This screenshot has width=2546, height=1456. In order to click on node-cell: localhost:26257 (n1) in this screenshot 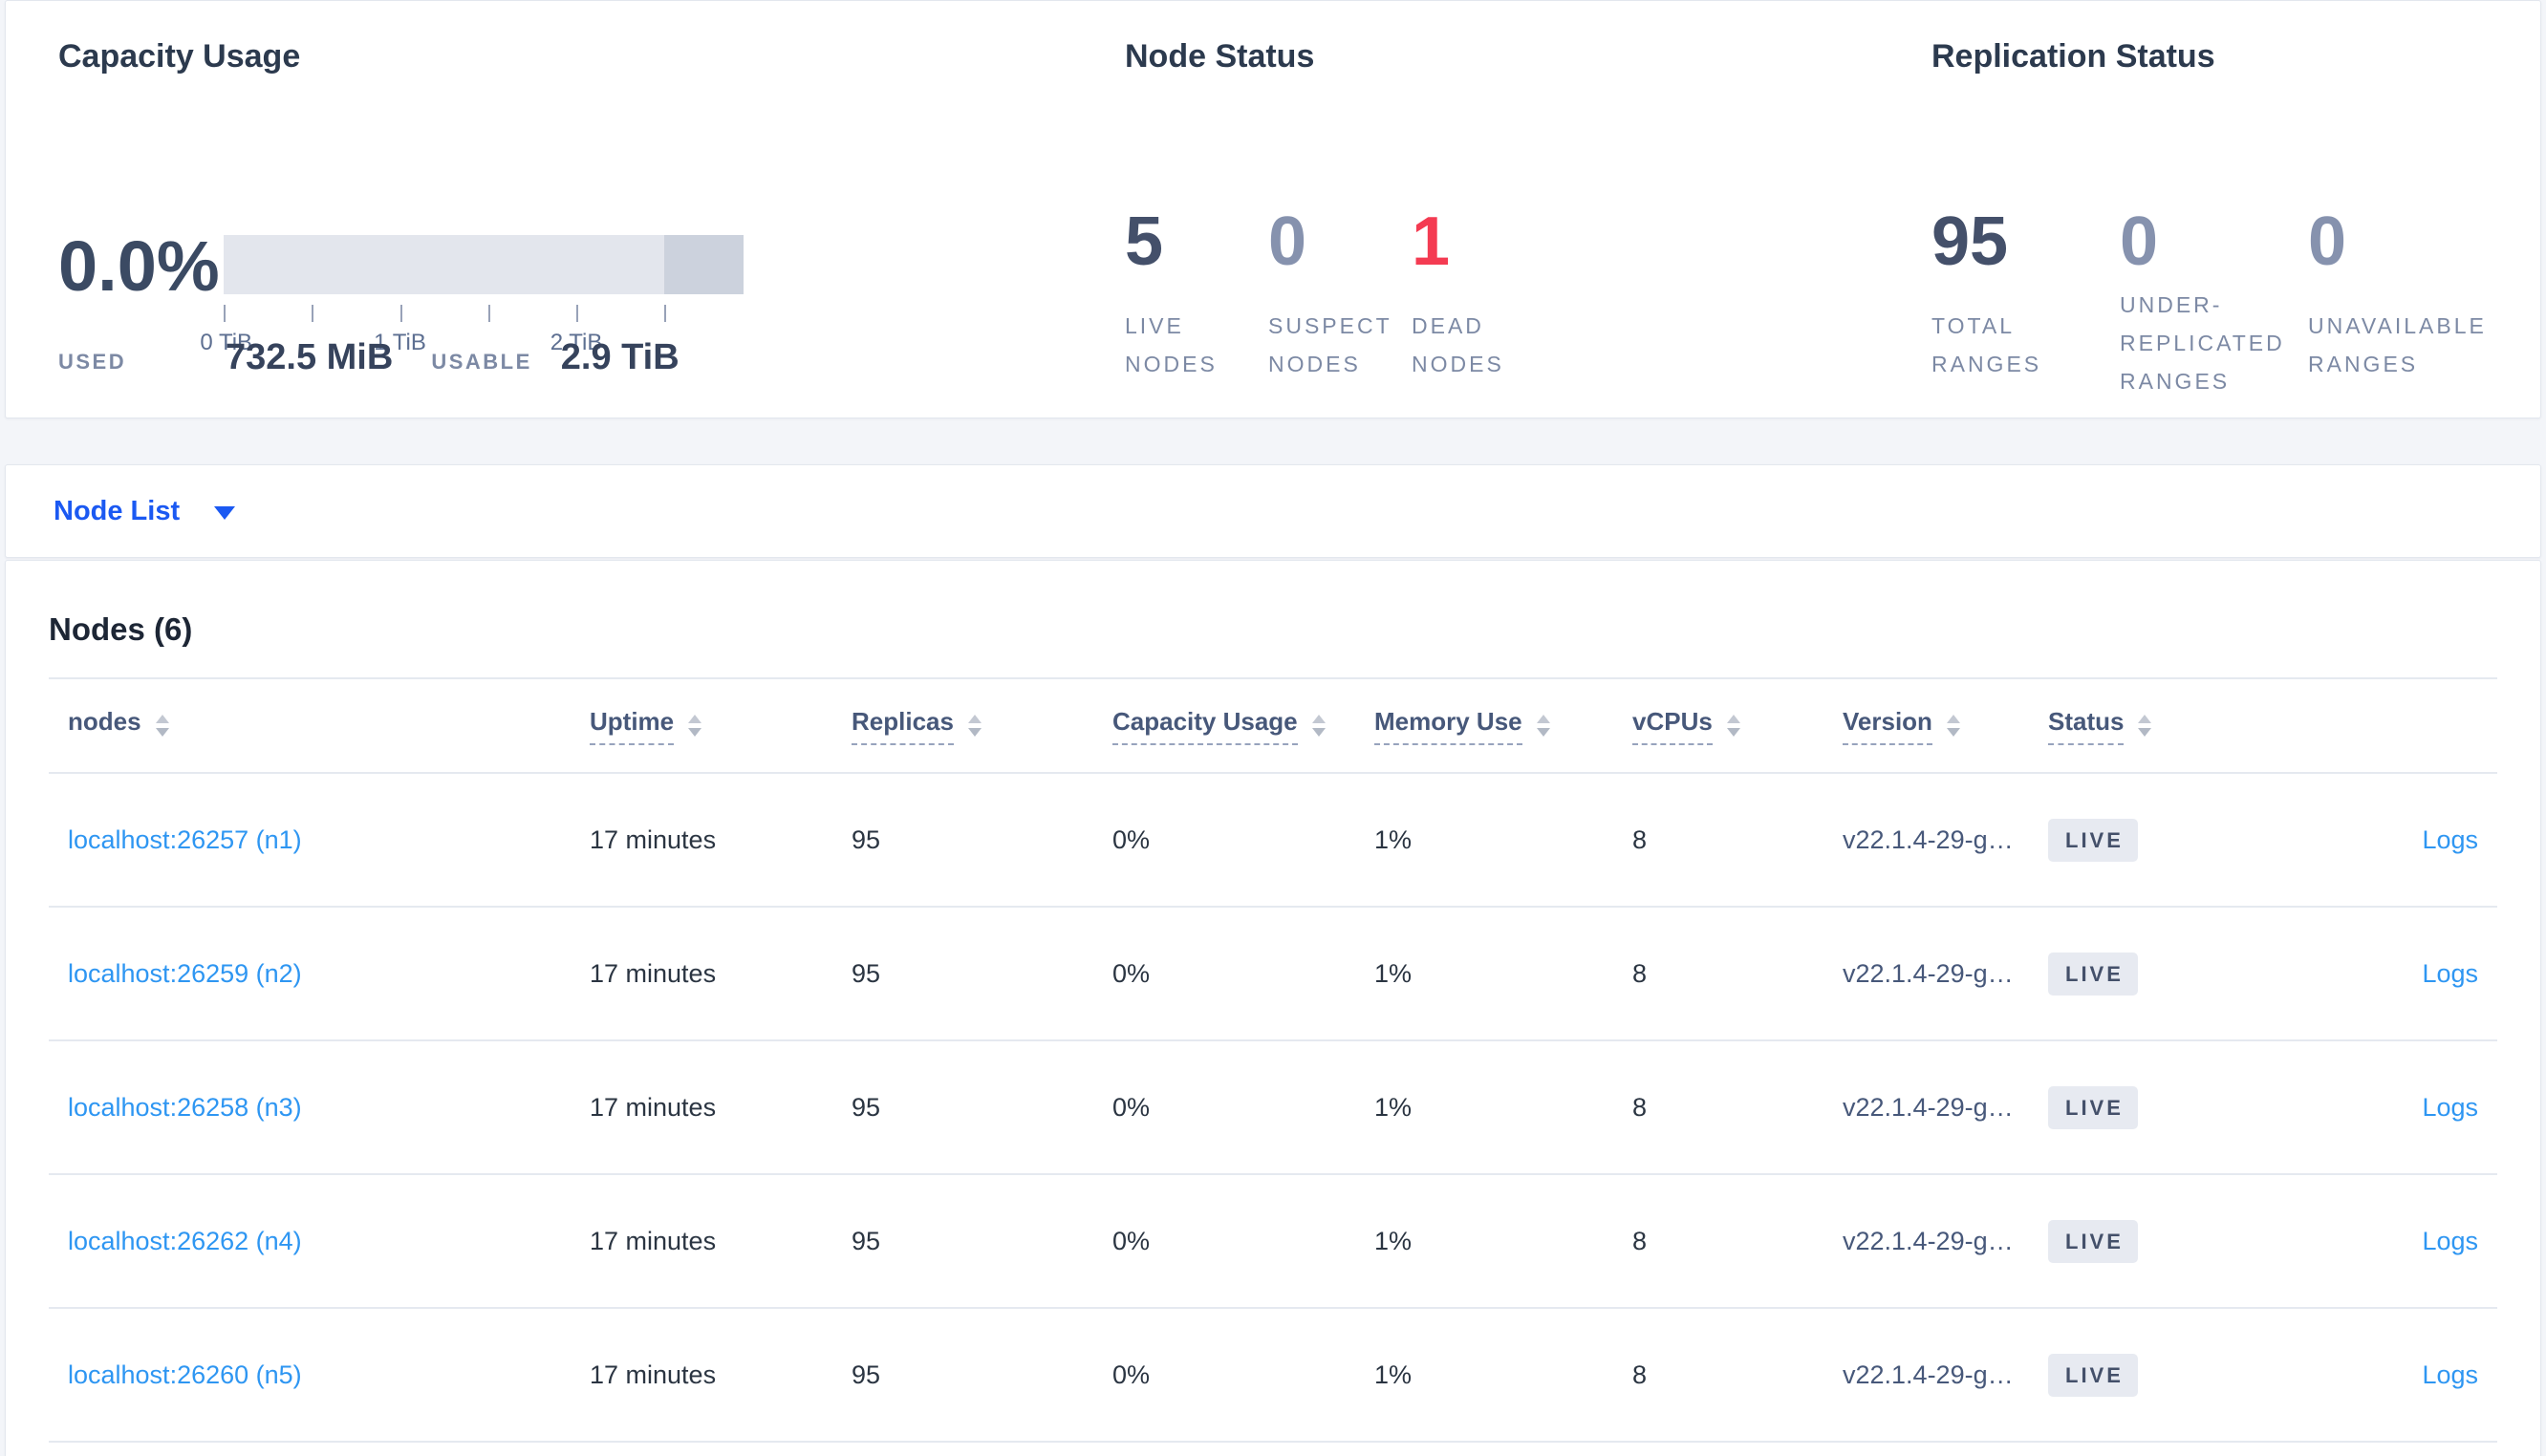, I will do `click(310, 841)`.